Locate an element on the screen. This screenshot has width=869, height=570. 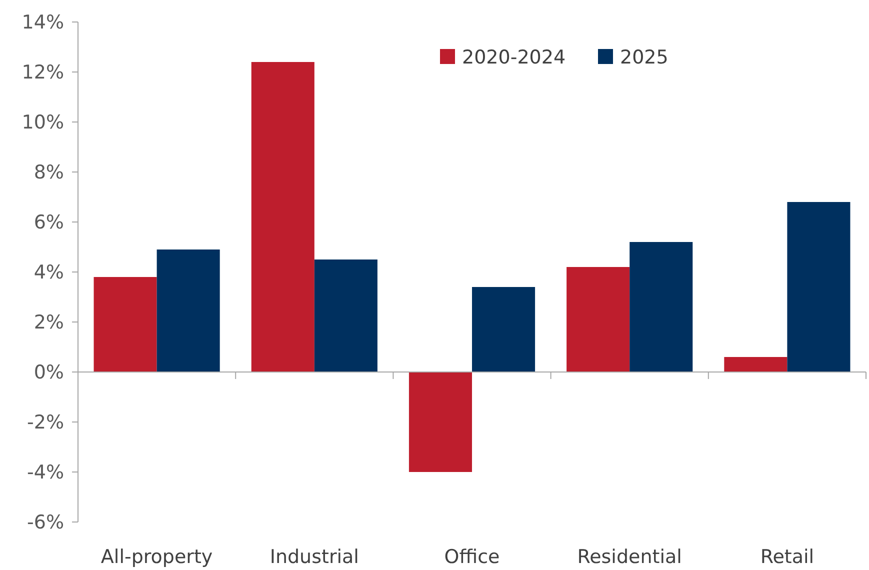
y-tick-label: 14% is located at coordinates (43, 23).